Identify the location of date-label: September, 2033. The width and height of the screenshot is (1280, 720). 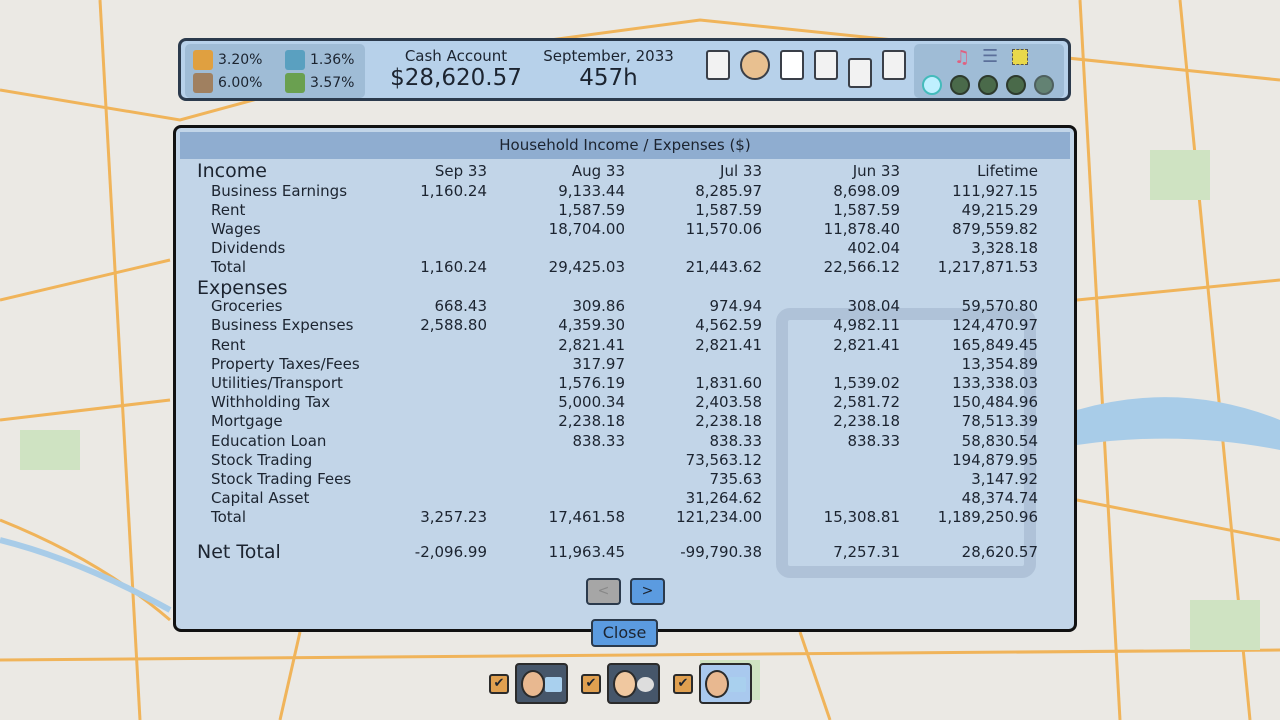
(608, 56).